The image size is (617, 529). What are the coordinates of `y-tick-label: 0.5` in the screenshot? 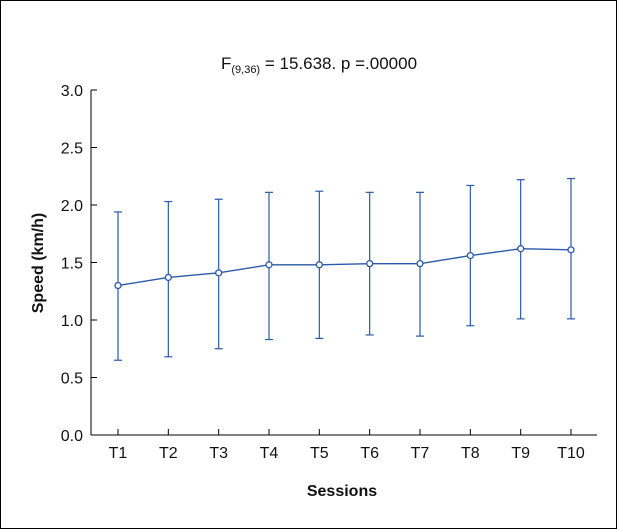 It's located at (72, 379).